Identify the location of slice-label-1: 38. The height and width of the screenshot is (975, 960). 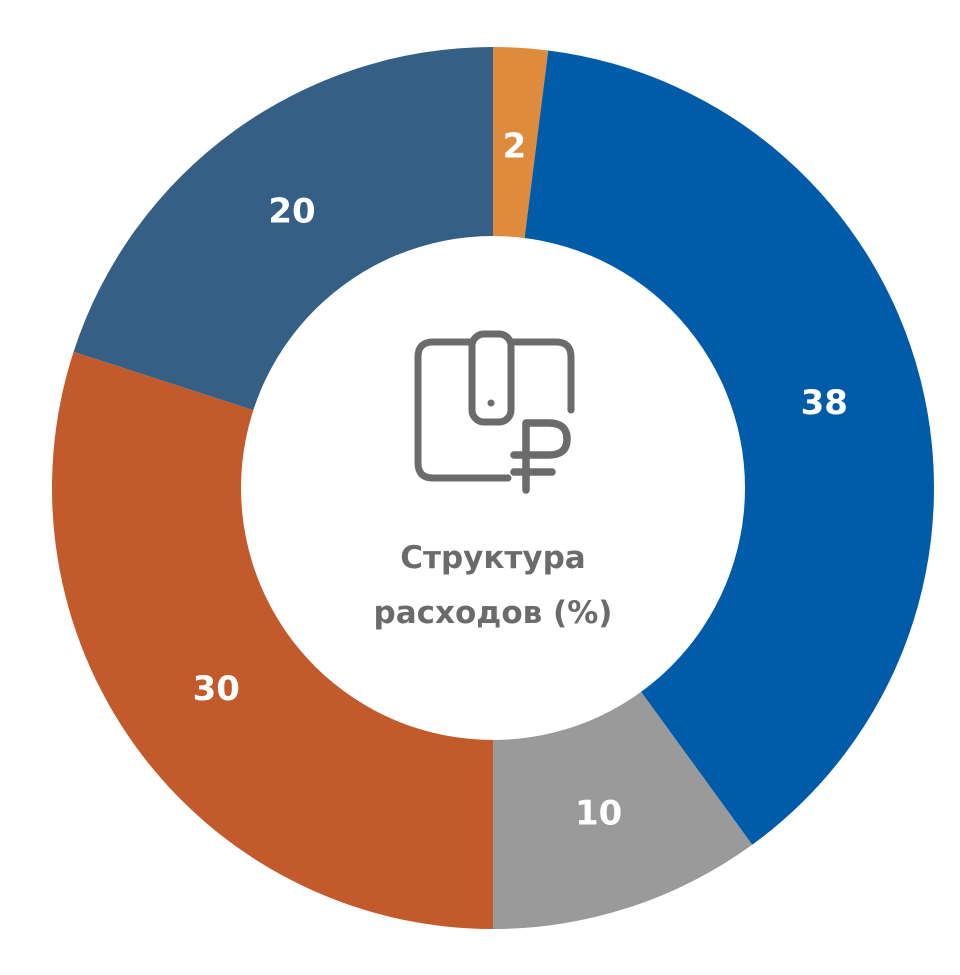
(824, 403).